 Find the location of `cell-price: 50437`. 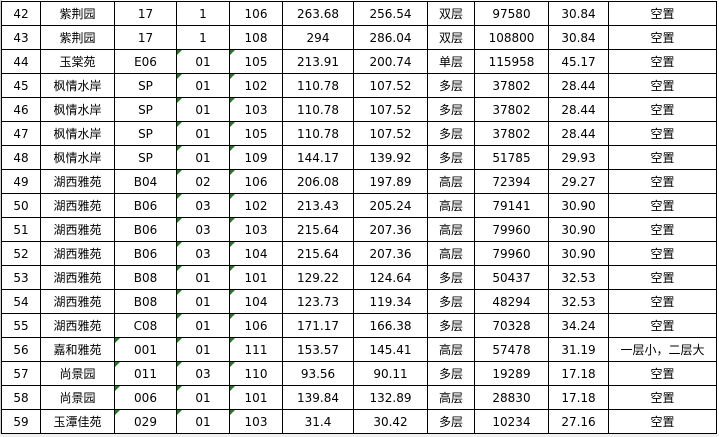

cell-price: 50437 is located at coordinates (511, 277).